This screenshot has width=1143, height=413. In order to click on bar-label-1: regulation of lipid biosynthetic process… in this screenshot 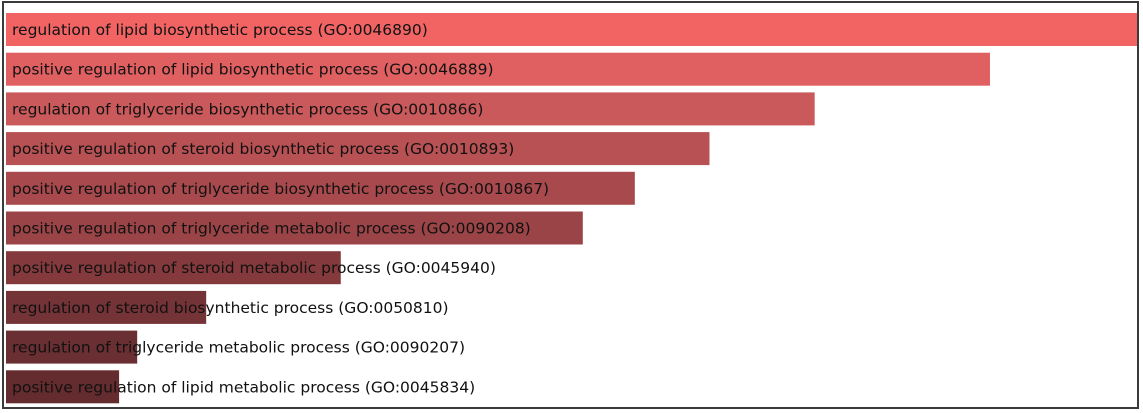, I will do `click(220, 30)`.